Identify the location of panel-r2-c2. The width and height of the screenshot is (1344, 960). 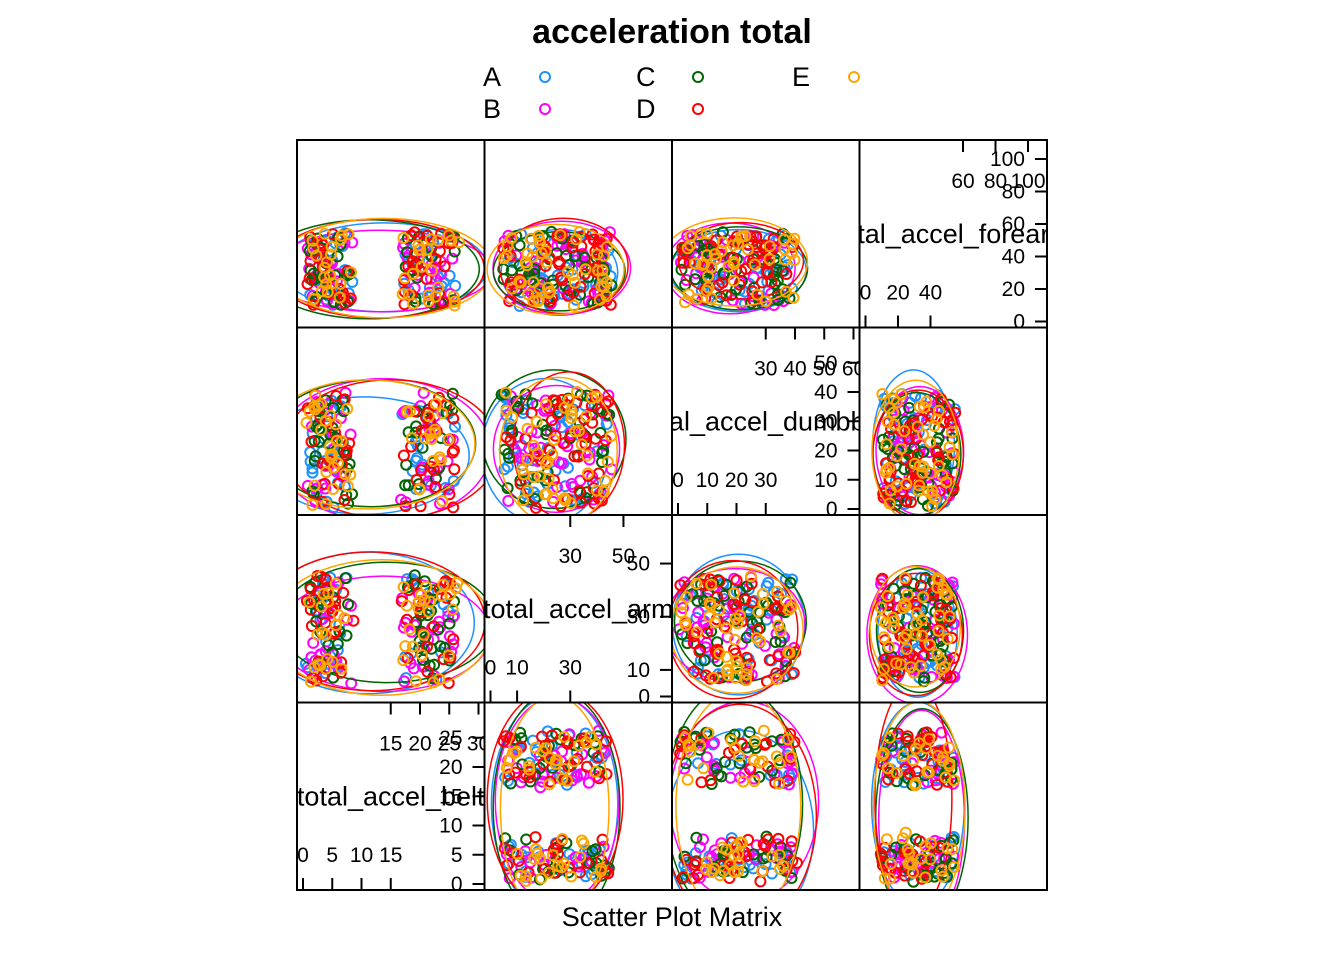
(766, 609).